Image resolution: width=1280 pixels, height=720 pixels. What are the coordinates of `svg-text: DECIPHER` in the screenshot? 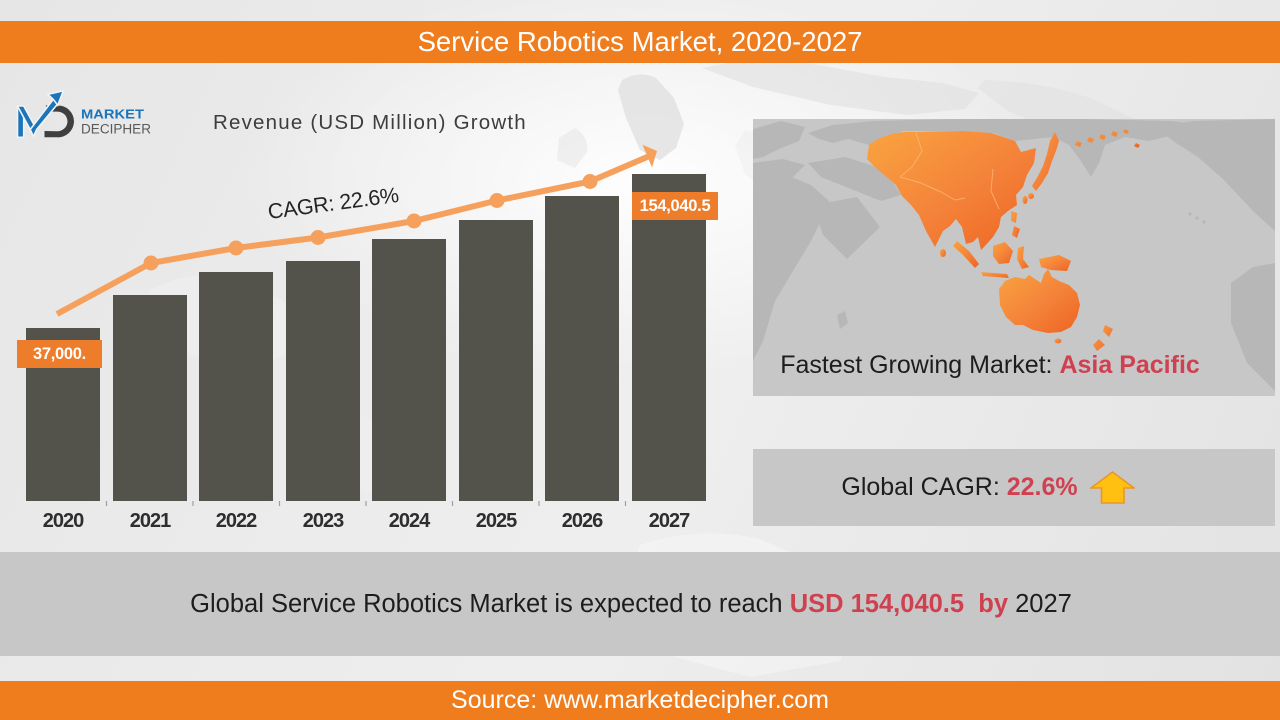 It's located at (116, 129).